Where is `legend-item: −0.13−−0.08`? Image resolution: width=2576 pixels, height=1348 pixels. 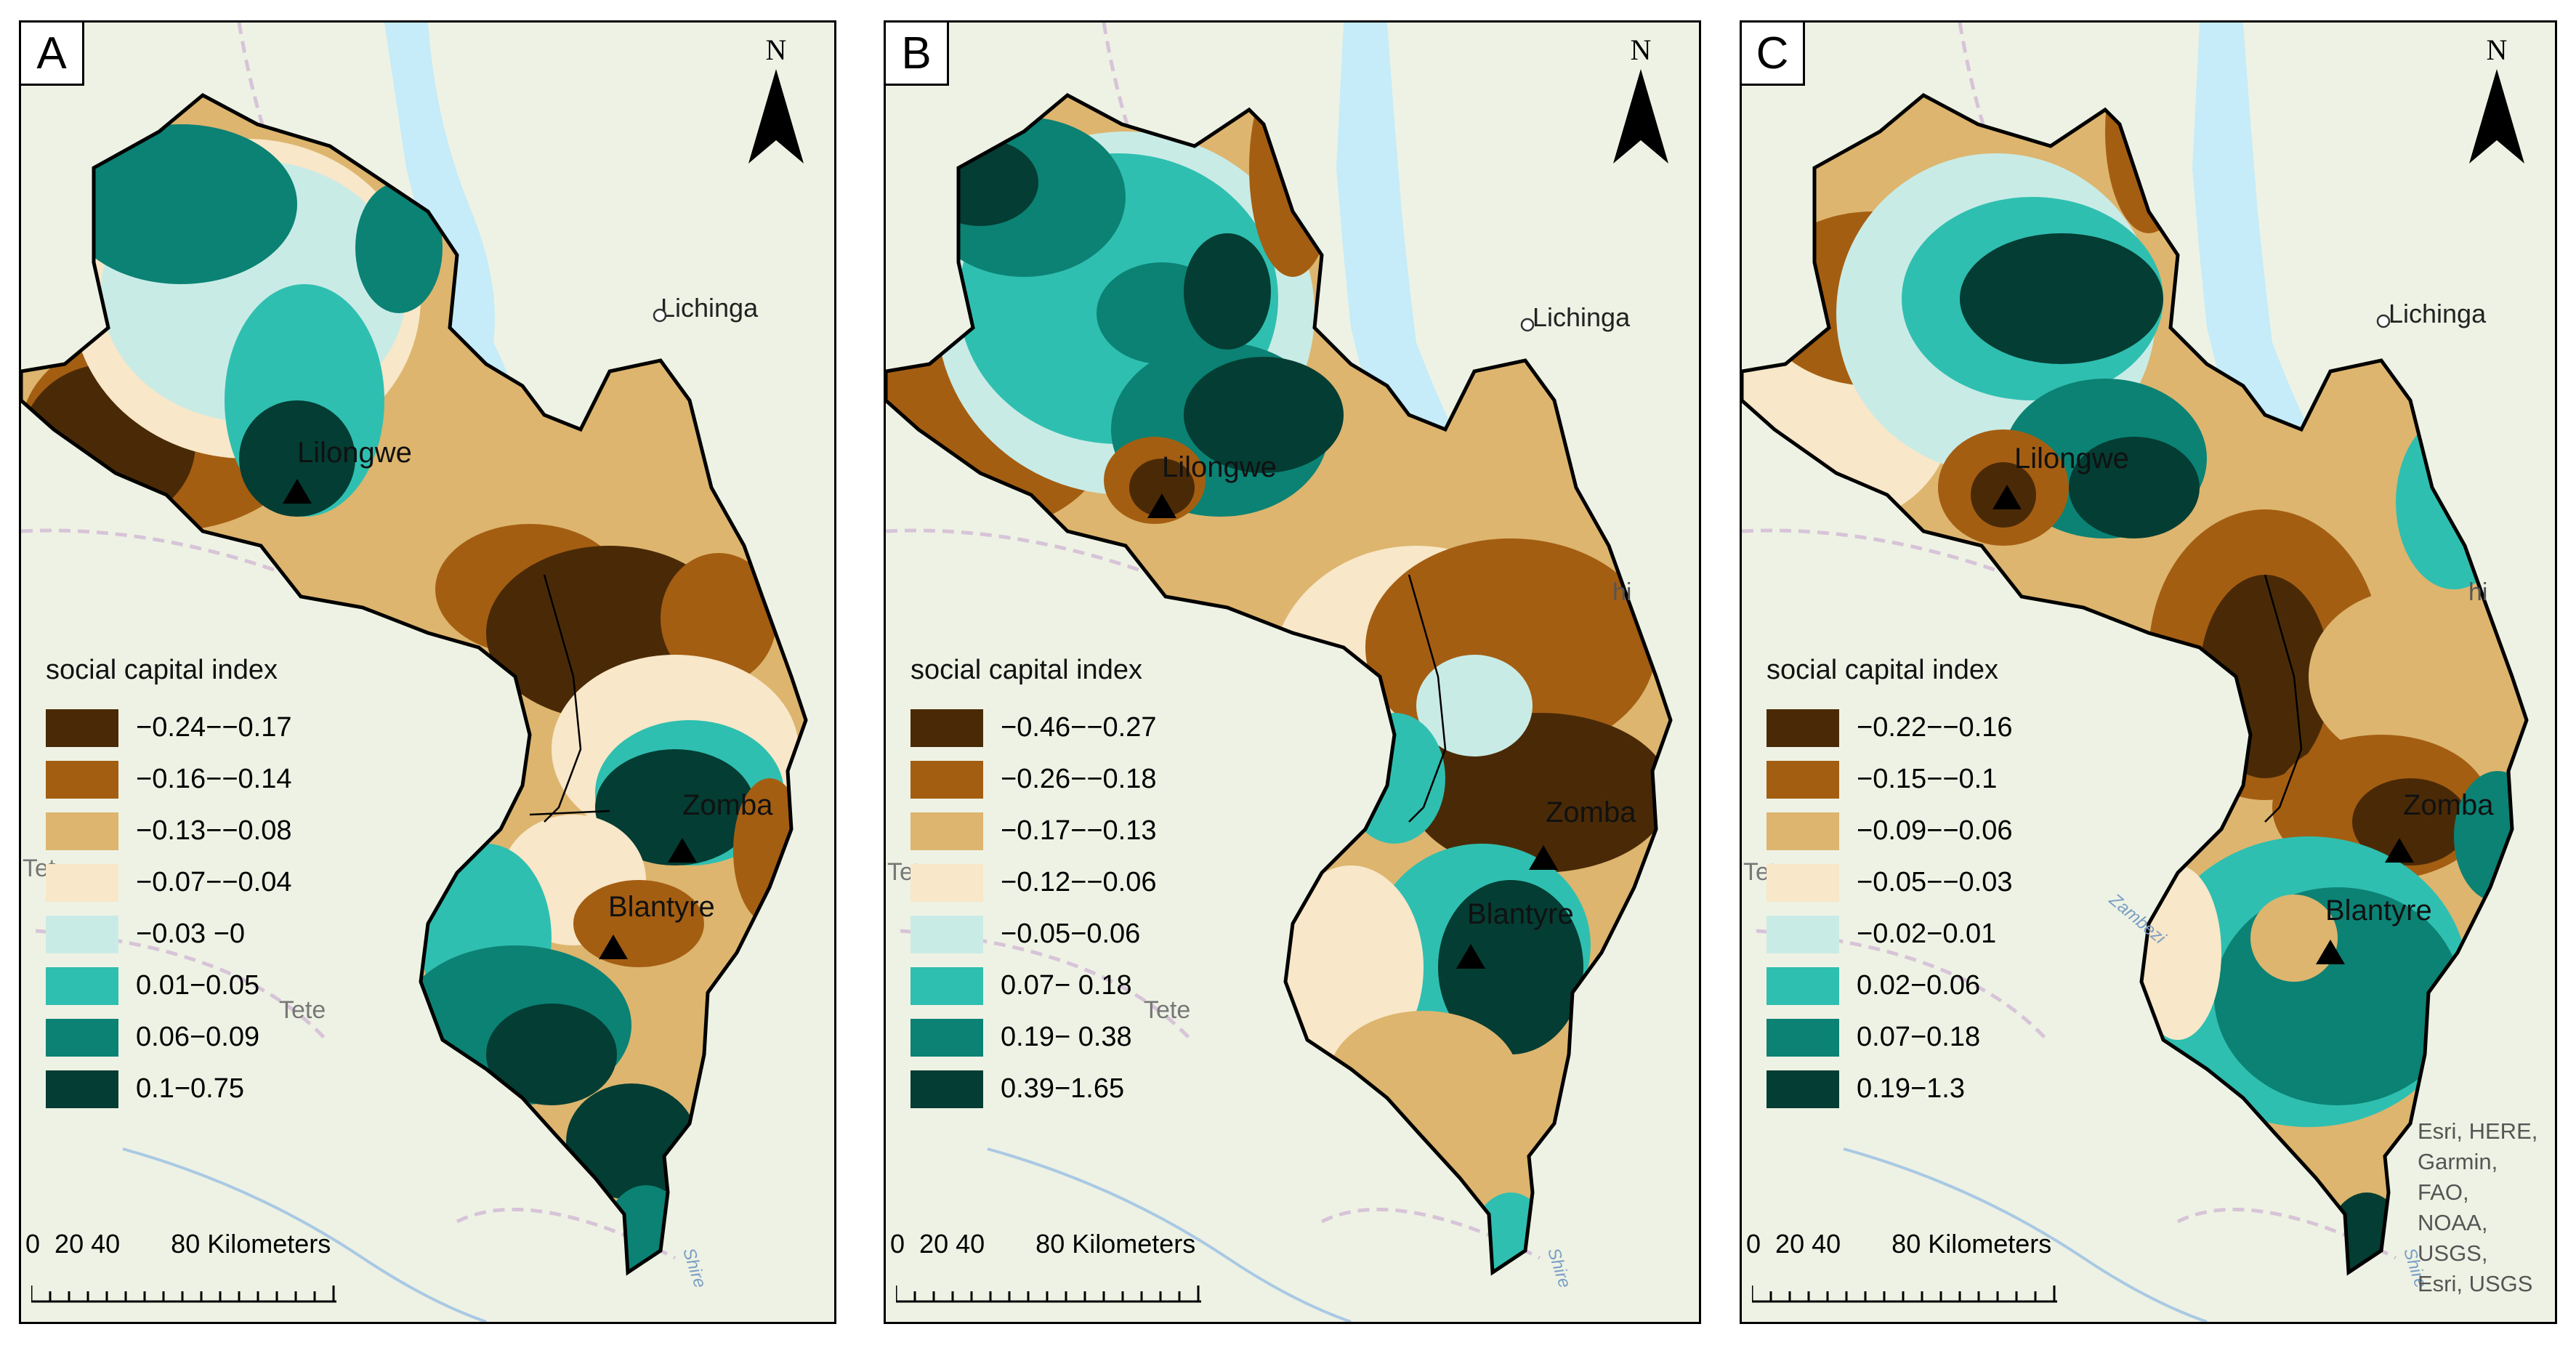 legend-item: −0.13−−0.08 is located at coordinates (202, 831).